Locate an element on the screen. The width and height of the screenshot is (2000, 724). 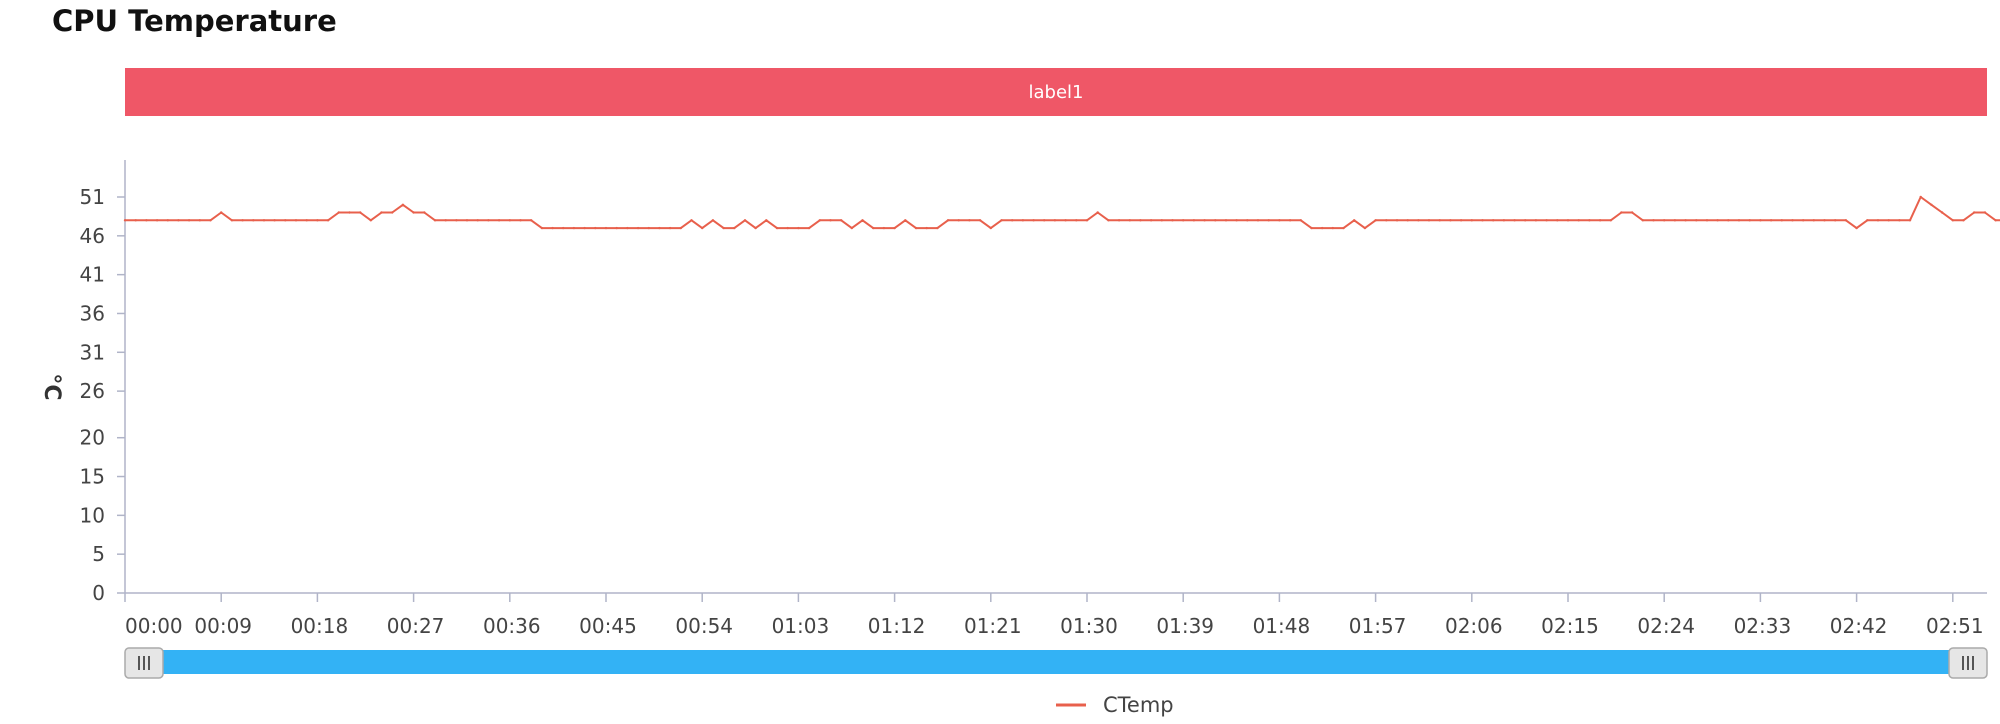
legend: CTemp is located at coordinates (1115, 705).